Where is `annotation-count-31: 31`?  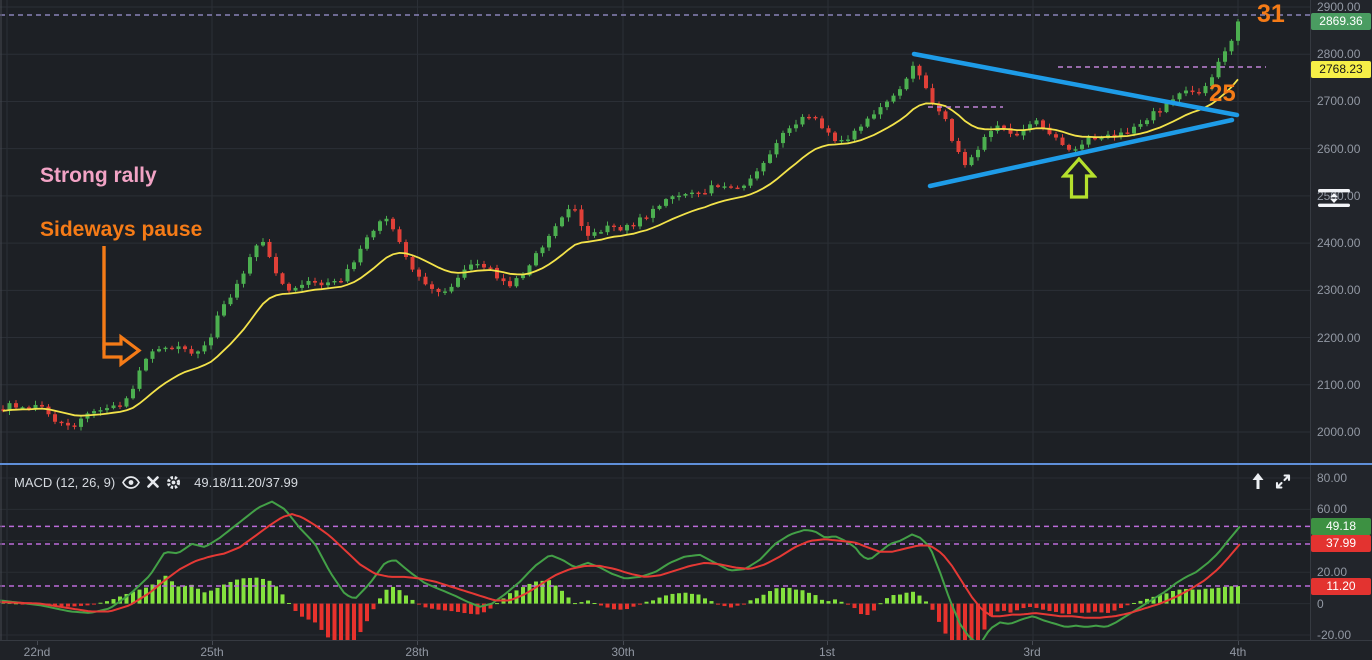 annotation-count-31: 31 is located at coordinates (1271, 14).